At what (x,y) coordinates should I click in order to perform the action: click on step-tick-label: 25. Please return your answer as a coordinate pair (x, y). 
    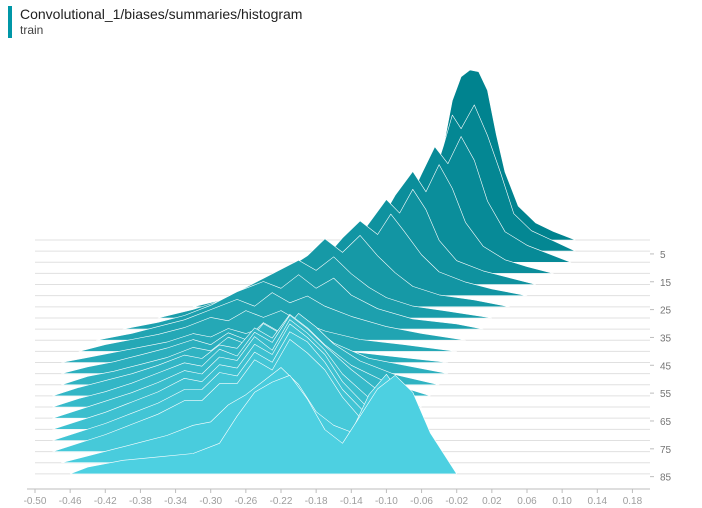
    Looking at the image, I should click on (666, 311).